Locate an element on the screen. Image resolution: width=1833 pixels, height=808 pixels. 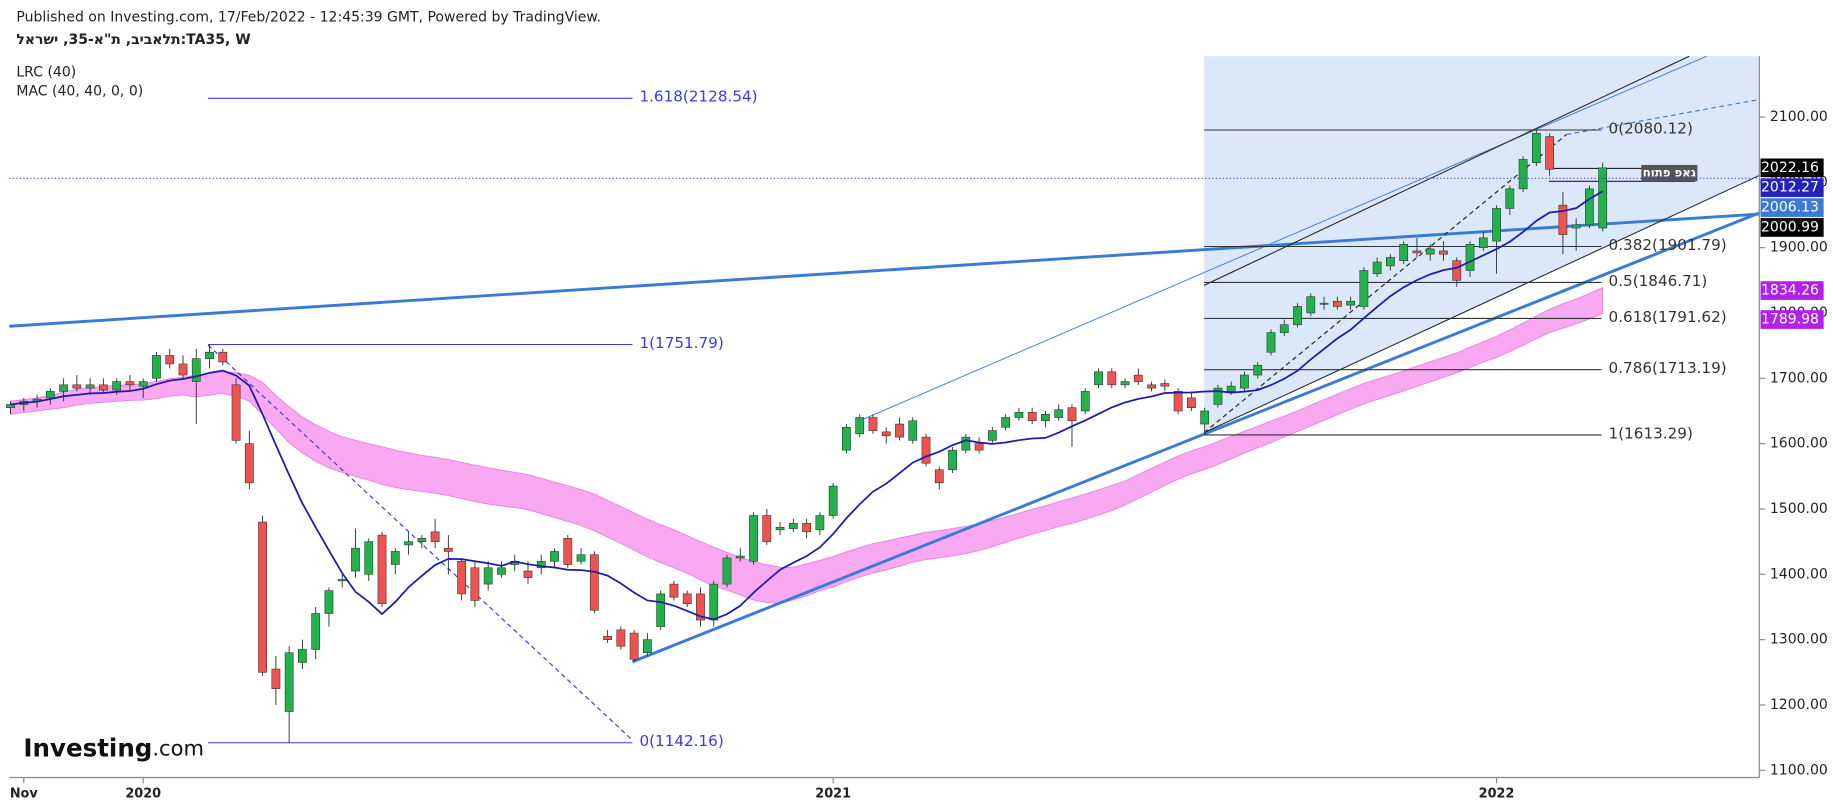
symbol: תלאביב, ת"א-35, ישראל:TA35, W is located at coordinates (133, 40).